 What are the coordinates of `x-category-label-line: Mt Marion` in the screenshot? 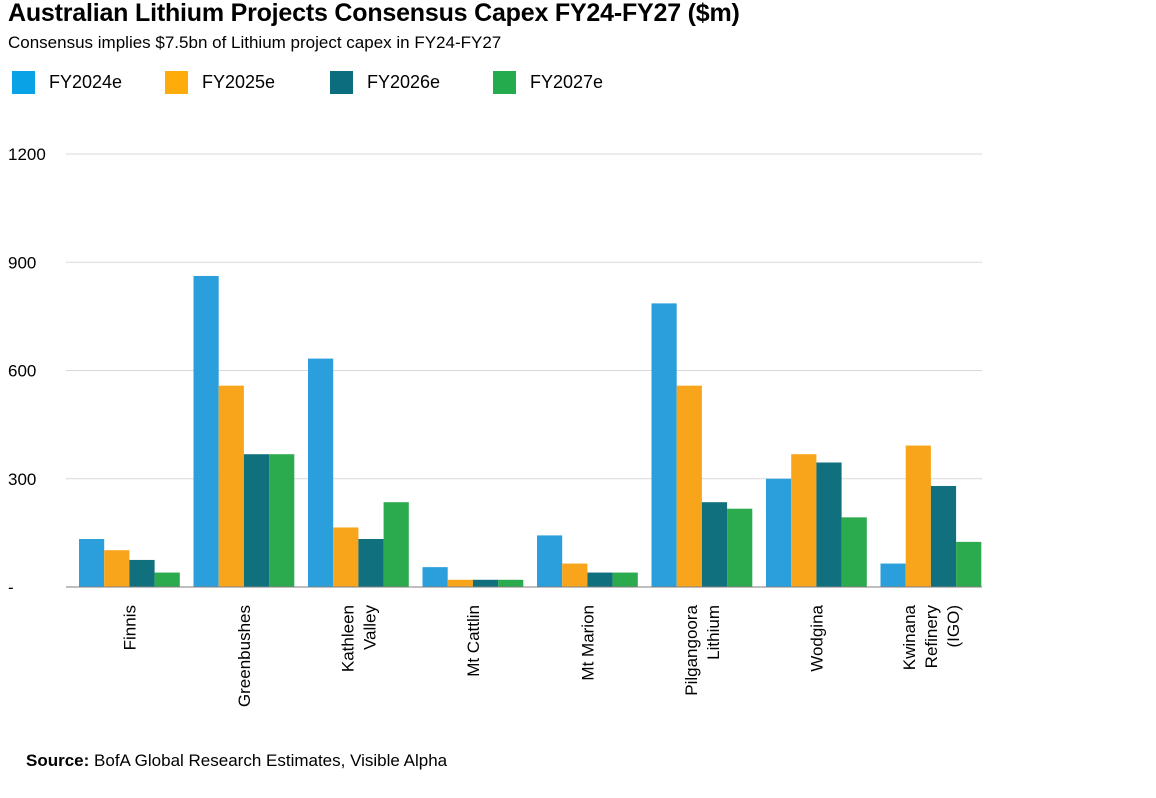 It's located at (587, 643).